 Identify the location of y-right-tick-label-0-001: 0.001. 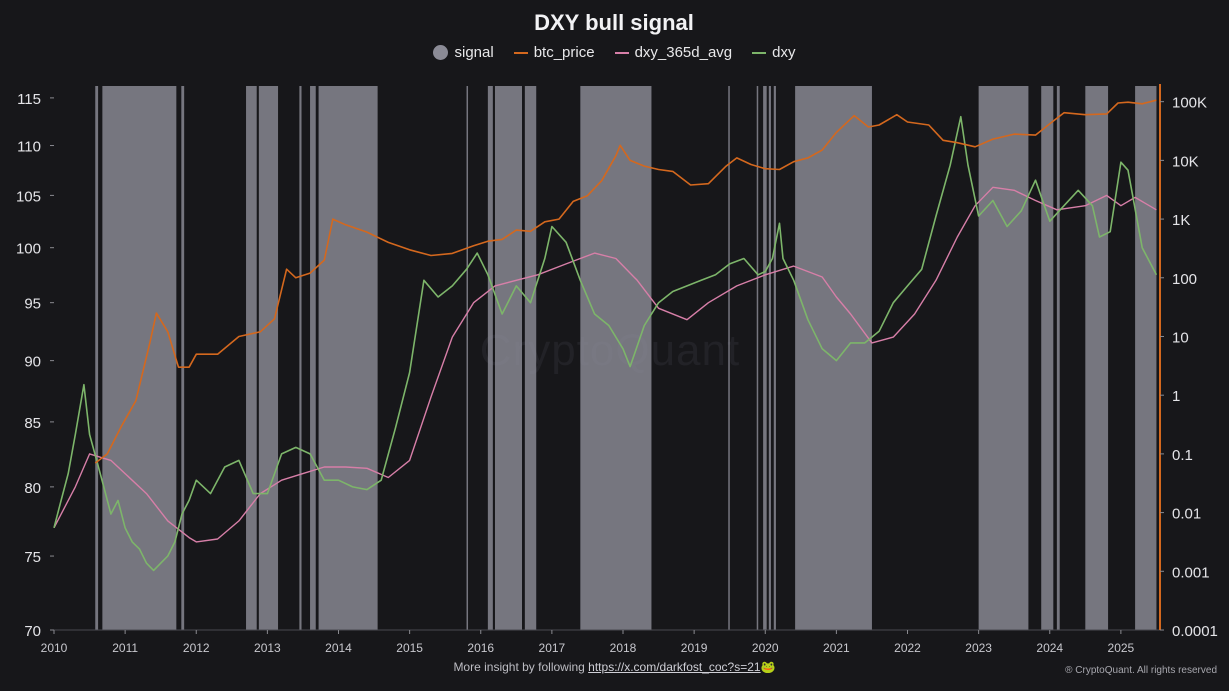
(1191, 572).